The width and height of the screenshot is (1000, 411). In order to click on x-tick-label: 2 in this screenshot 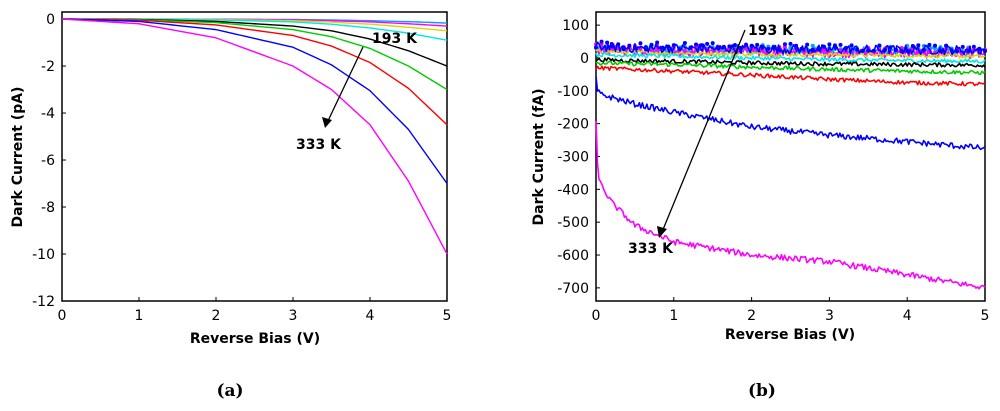, I will do `click(216, 316)`.